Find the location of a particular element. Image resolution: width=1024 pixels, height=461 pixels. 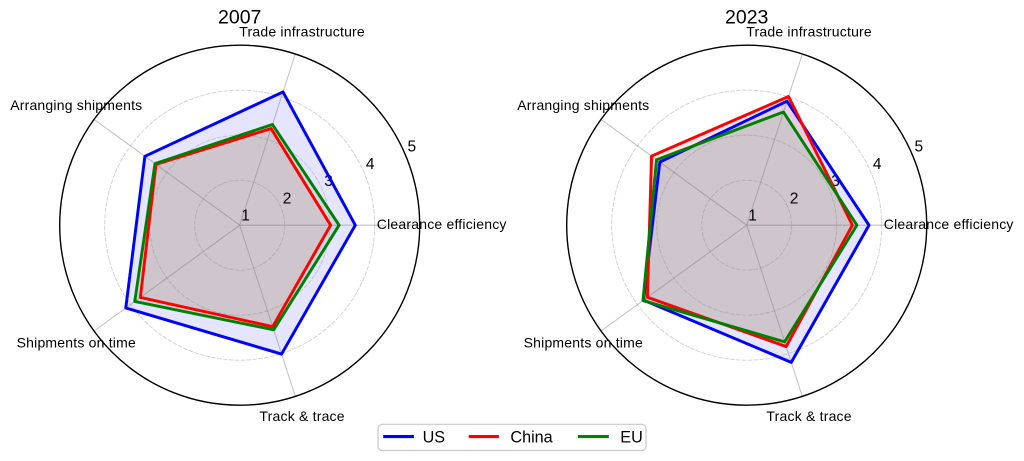

svg-text: 2007 is located at coordinates (239, 18).